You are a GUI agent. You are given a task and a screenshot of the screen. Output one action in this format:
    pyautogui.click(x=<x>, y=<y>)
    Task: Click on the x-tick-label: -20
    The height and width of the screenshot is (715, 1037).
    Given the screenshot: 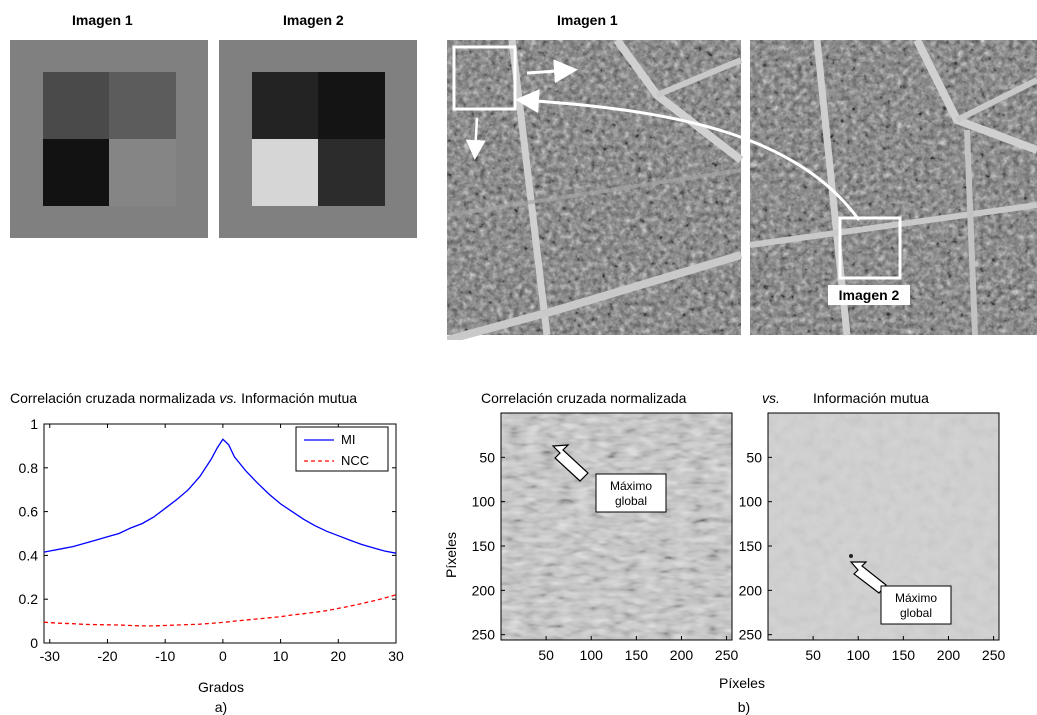 What is the action you would take?
    pyautogui.click(x=107, y=656)
    